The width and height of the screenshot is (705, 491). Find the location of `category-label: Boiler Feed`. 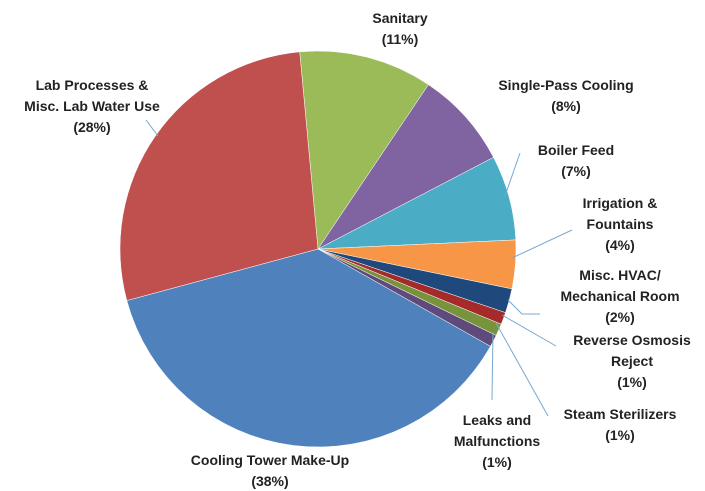

category-label: Boiler Feed is located at coordinates (576, 150).